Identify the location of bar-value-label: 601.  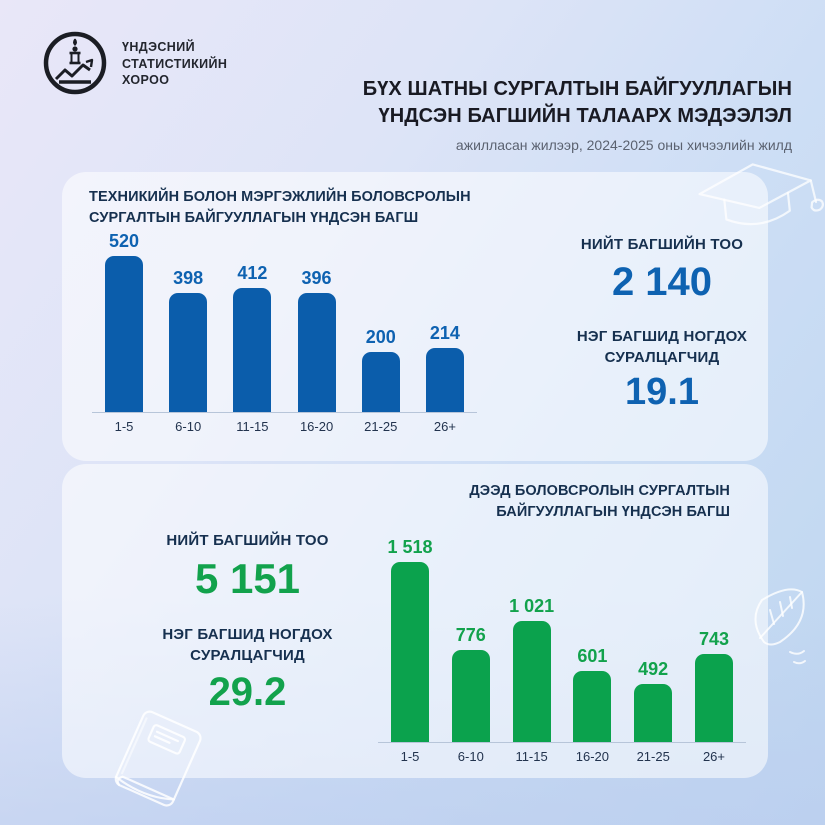
(592, 656).